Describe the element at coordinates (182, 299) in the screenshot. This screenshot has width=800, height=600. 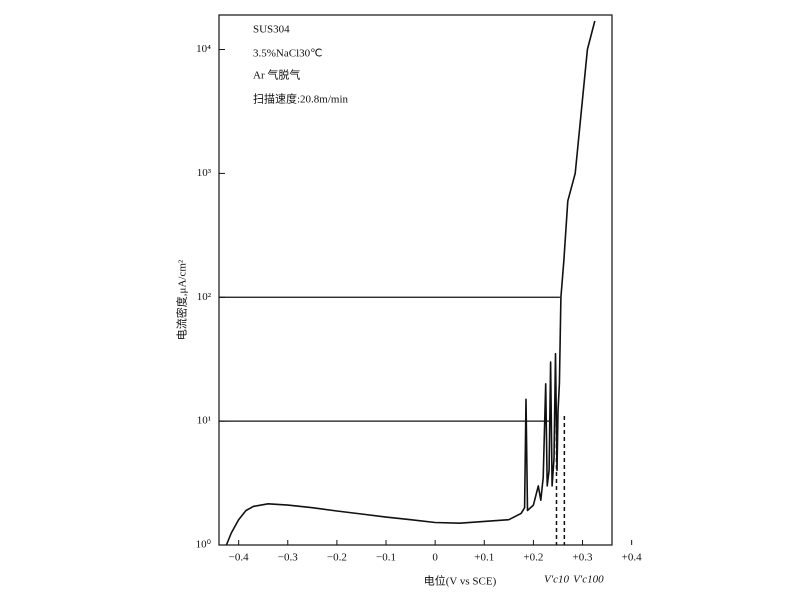
I see `y-axis-label: 电流密度,μA/cm²` at that location.